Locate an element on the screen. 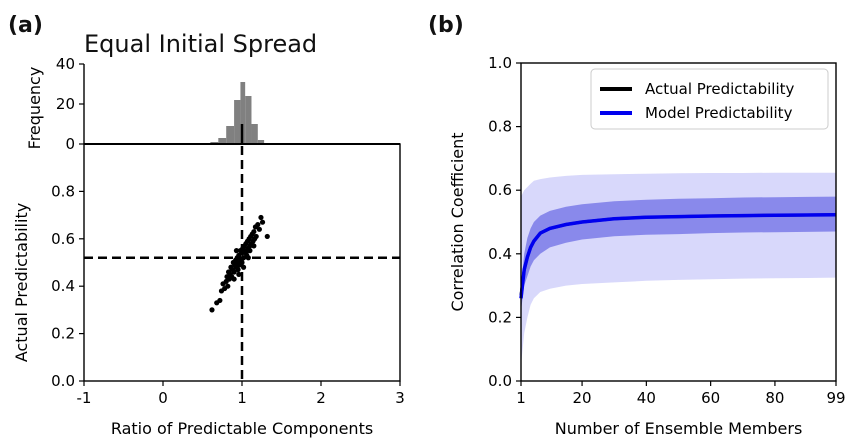 The image size is (851, 439). inner-band is located at coordinates (678, 253).